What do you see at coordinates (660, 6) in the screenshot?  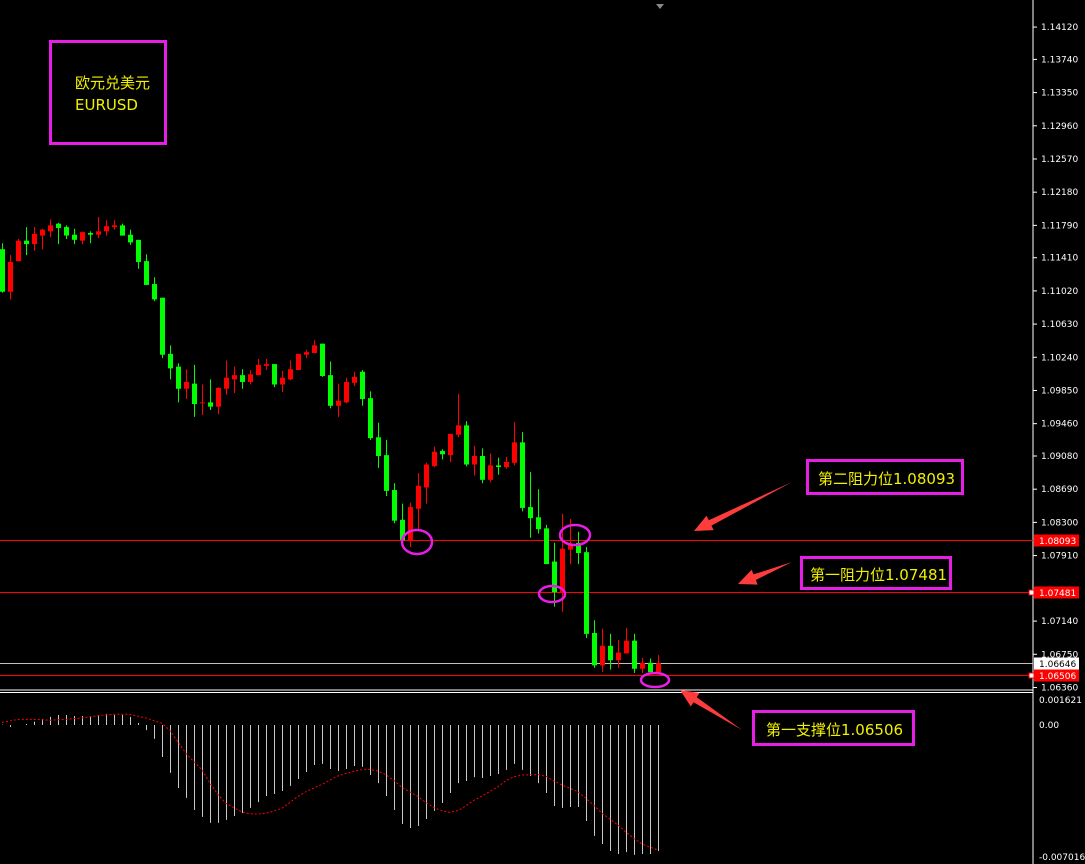 I see `chart-shift-marker-icon` at bounding box center [660, 6].